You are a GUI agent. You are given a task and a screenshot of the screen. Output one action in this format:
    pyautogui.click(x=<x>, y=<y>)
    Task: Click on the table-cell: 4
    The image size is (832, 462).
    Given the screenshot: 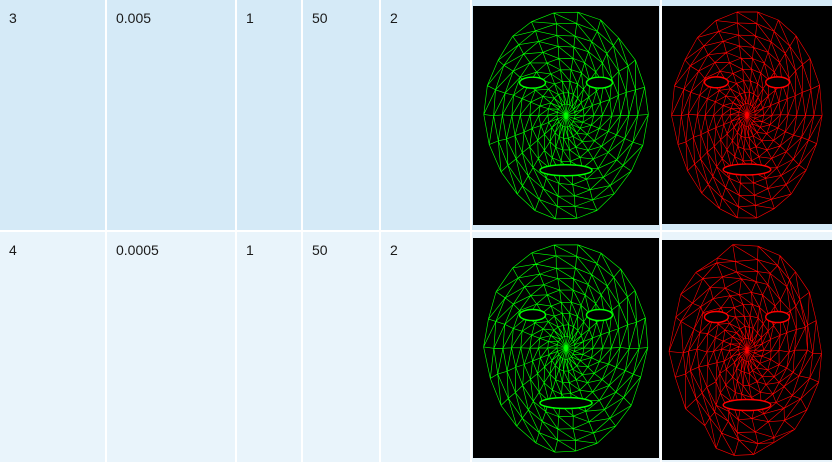 What is the action you would take?
    pyautogui.click(x=52, y=347)
    